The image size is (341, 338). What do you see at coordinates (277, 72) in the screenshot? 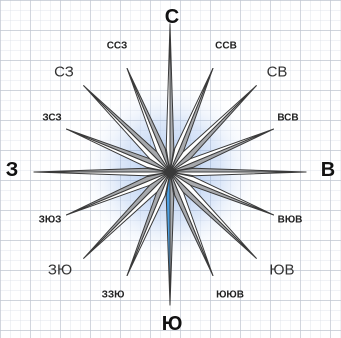
I see `label-ne: СВ` at bounding box center [277, 72].